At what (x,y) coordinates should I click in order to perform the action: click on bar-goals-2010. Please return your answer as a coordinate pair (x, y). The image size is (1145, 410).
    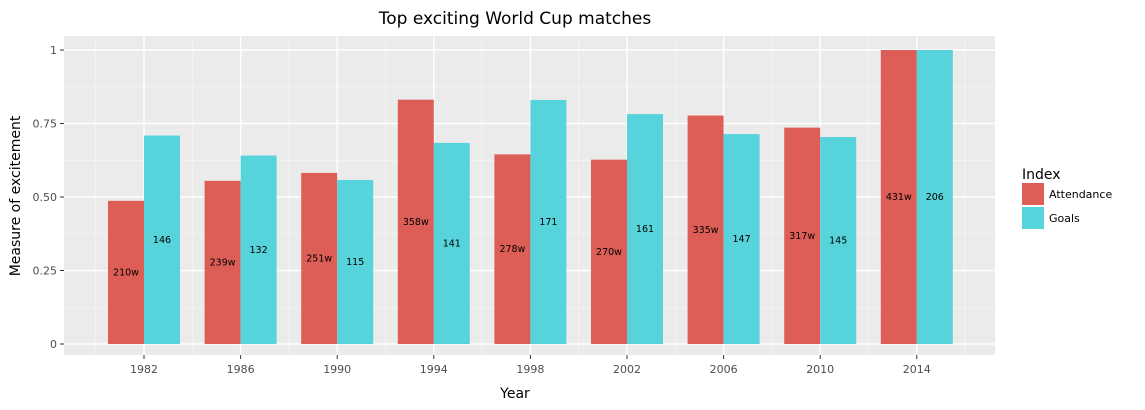
    Looking at the image, I should click on (838, 240).